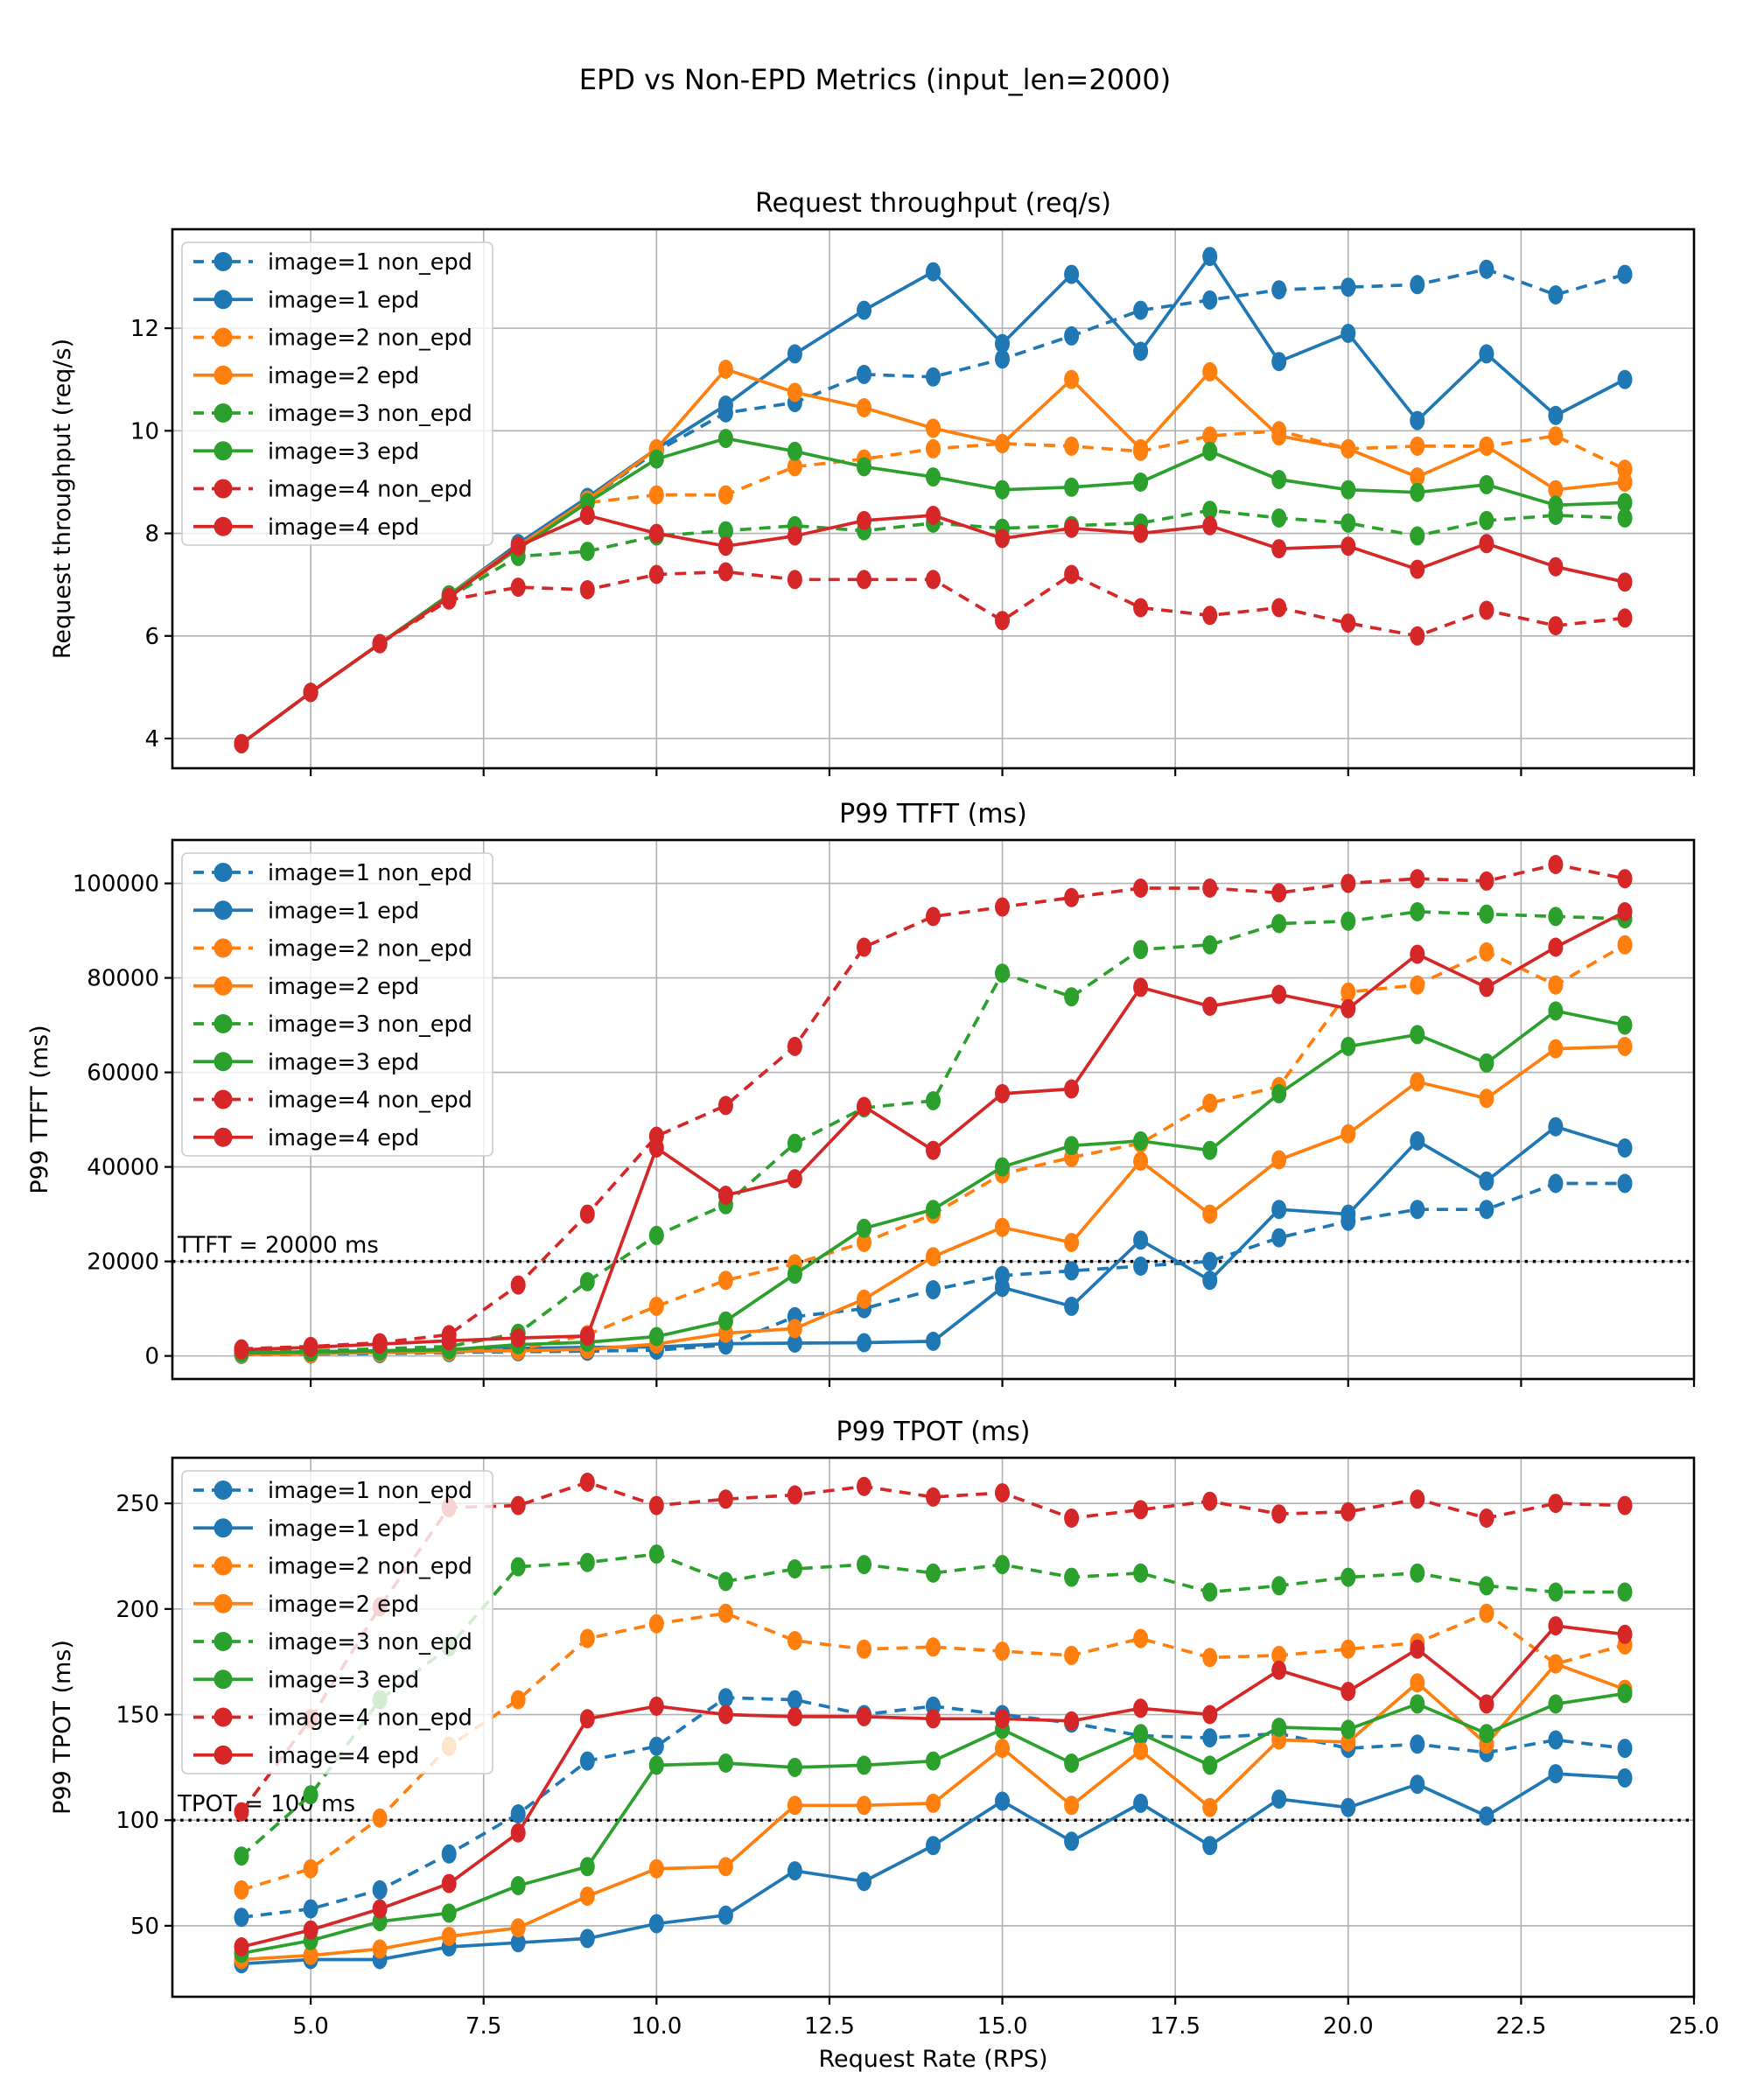 This screenshot has height=2100, width=1750. I want to click on legend-item-image-1-non-epd: image=1 non_epd, so click(332, 1491).